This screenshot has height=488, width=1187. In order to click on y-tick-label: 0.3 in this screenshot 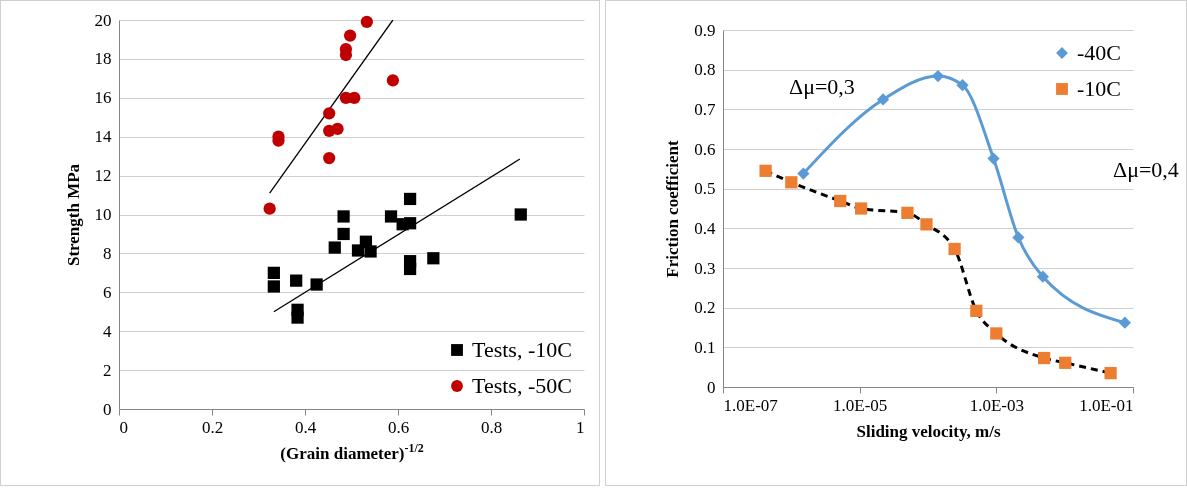, I will do `click(705, 268)`.